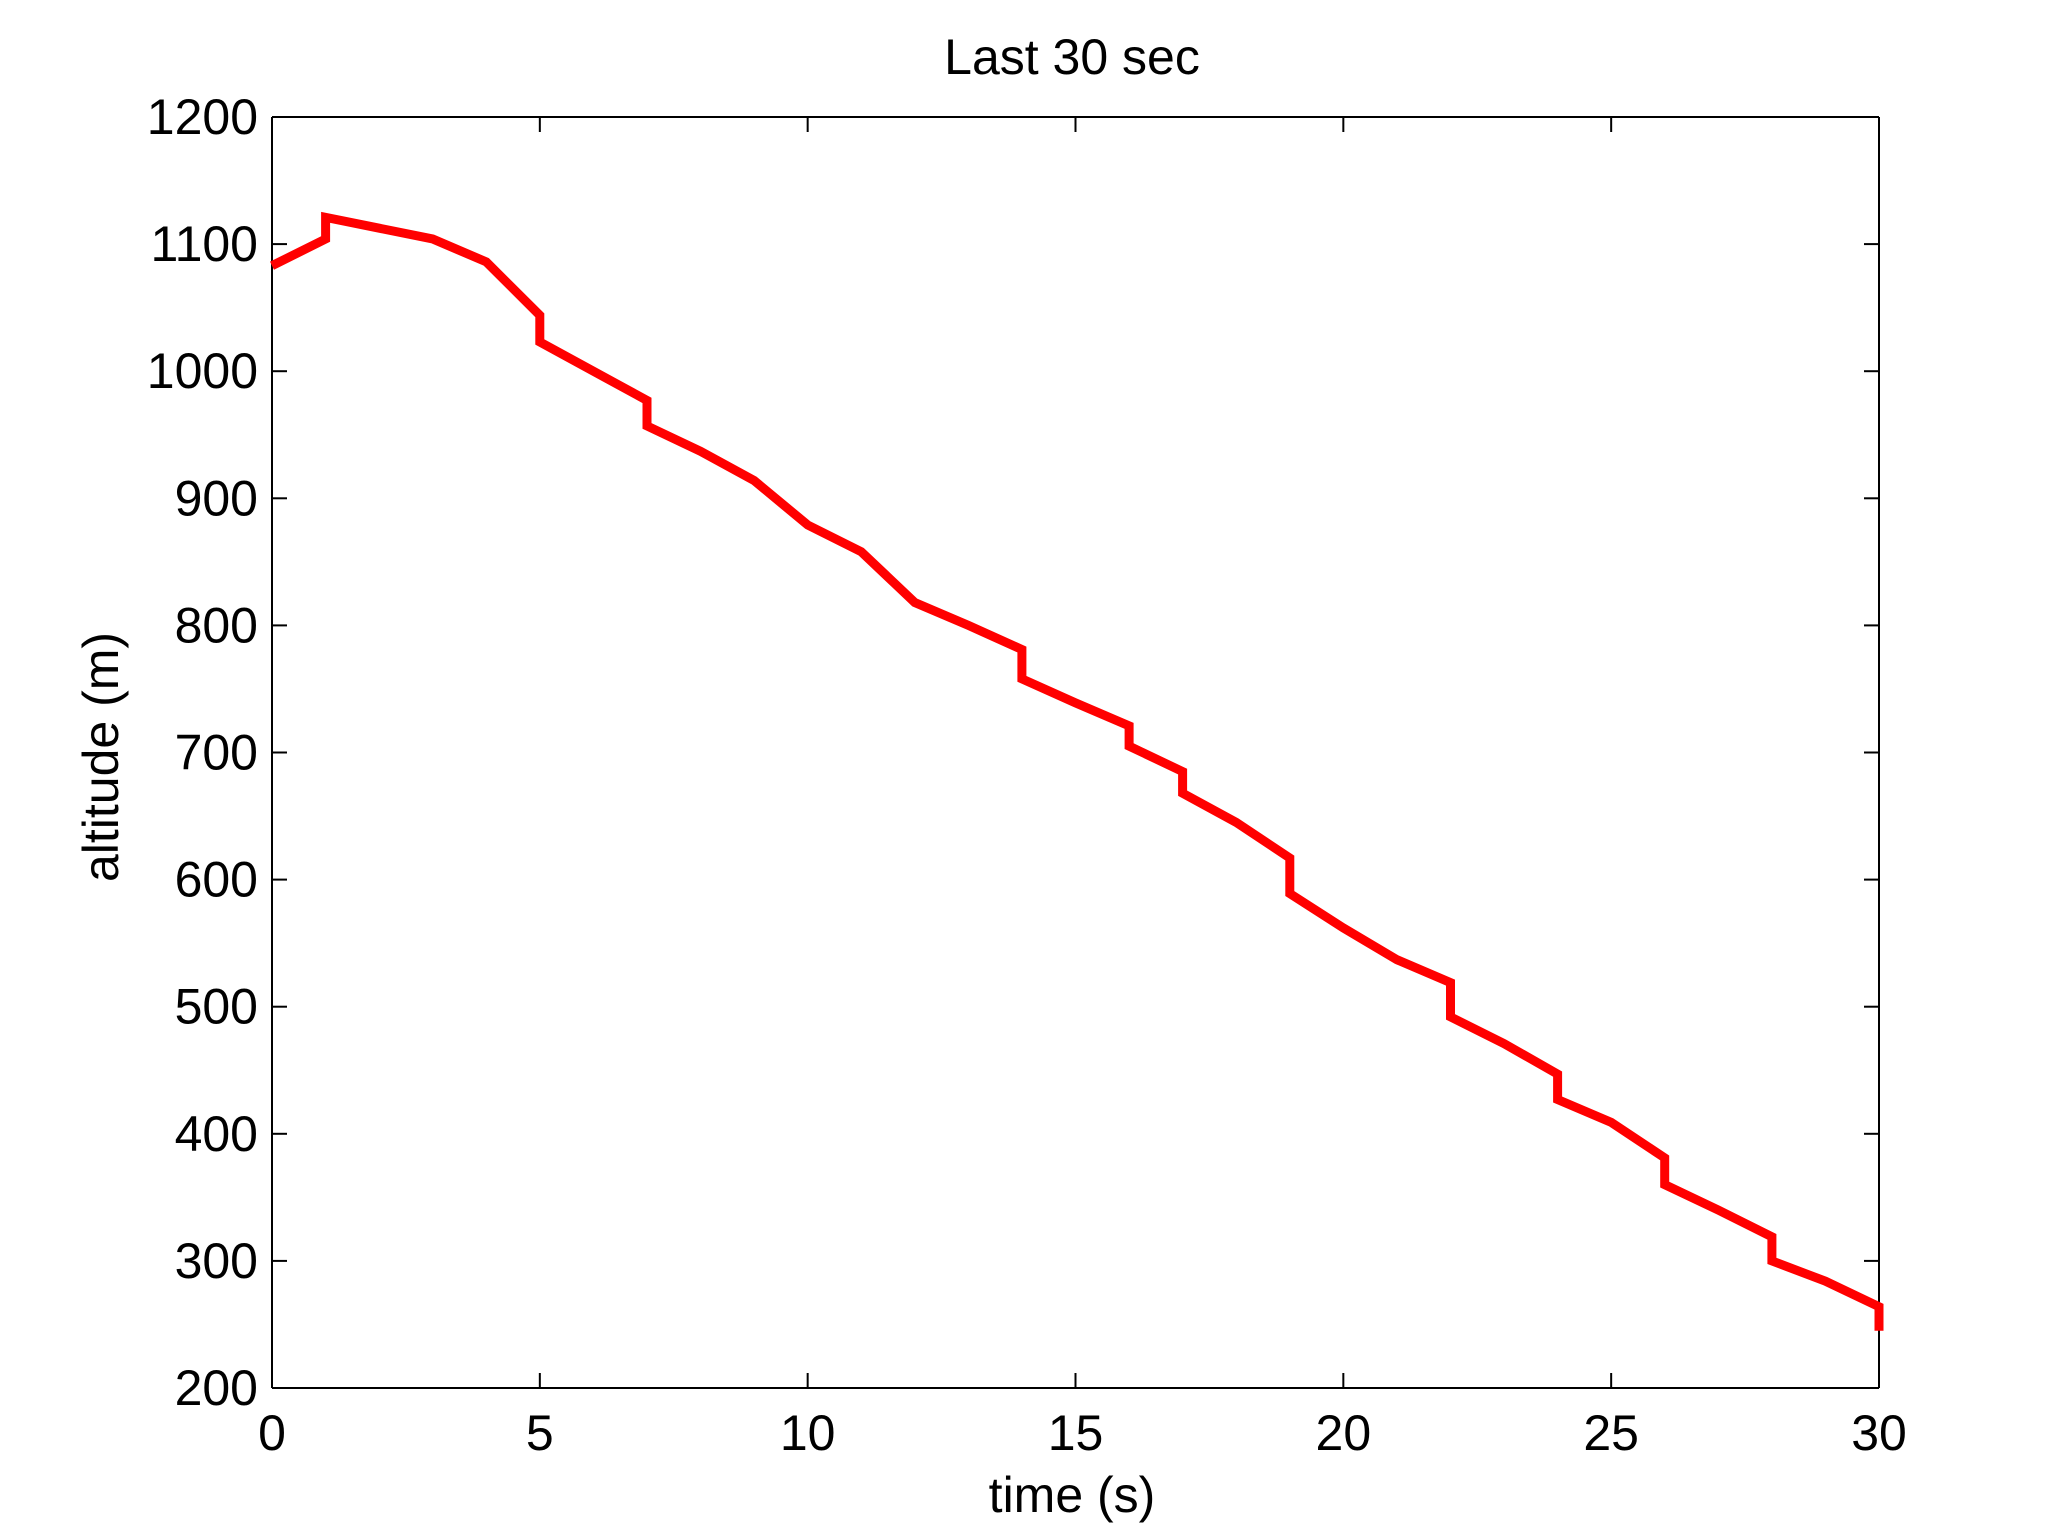  I want to click on x-axis-label: time (s), so click(1072, 1495).